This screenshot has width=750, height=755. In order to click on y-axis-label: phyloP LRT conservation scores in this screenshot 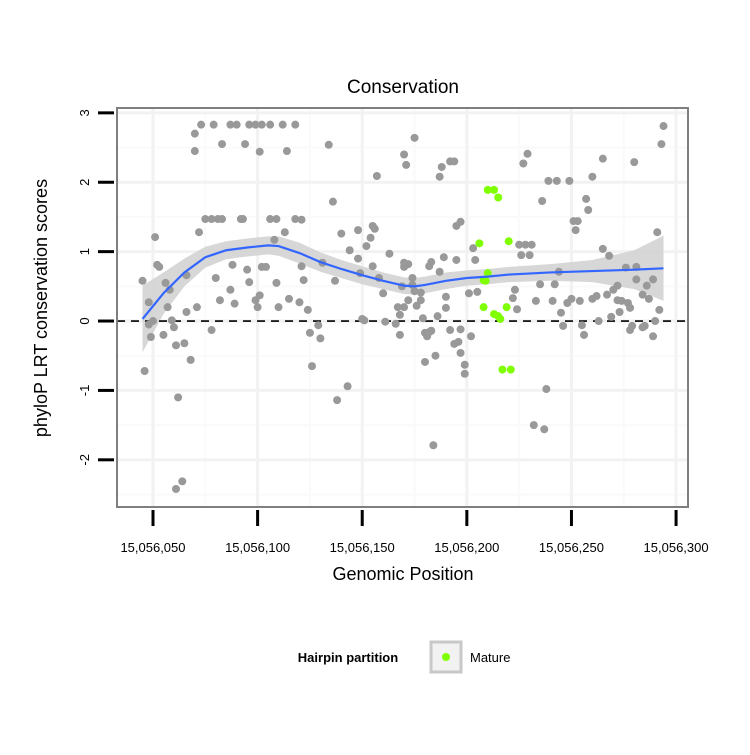, I will do `click(41, 308)`.